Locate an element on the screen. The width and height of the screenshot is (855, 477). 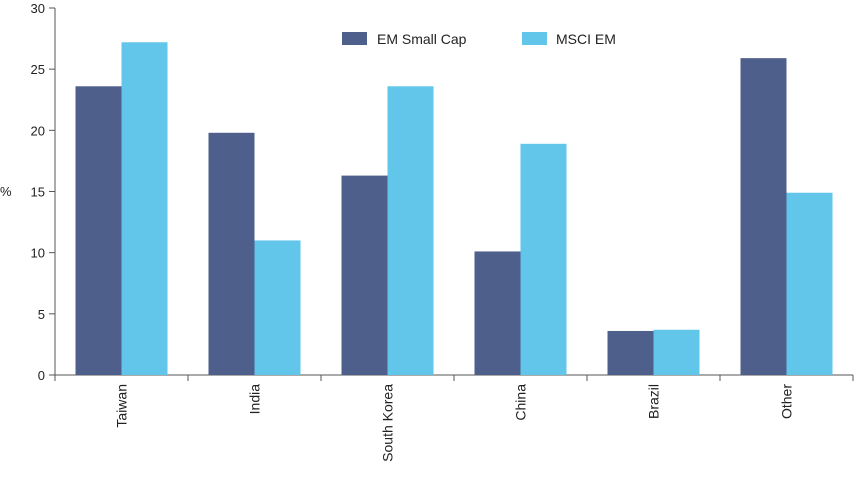
y-tick-label: 20 is located at coordinates (38, 130).